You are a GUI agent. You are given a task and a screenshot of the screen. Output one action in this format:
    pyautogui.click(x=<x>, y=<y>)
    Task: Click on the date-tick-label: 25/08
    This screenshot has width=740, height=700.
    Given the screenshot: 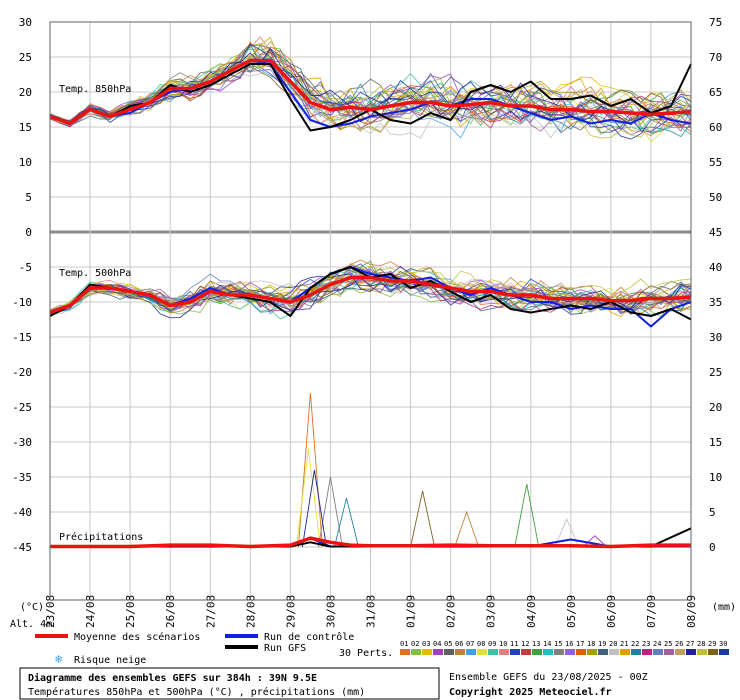 What is the action you would take?
    pyautogui.click(x=130, y=611)
    